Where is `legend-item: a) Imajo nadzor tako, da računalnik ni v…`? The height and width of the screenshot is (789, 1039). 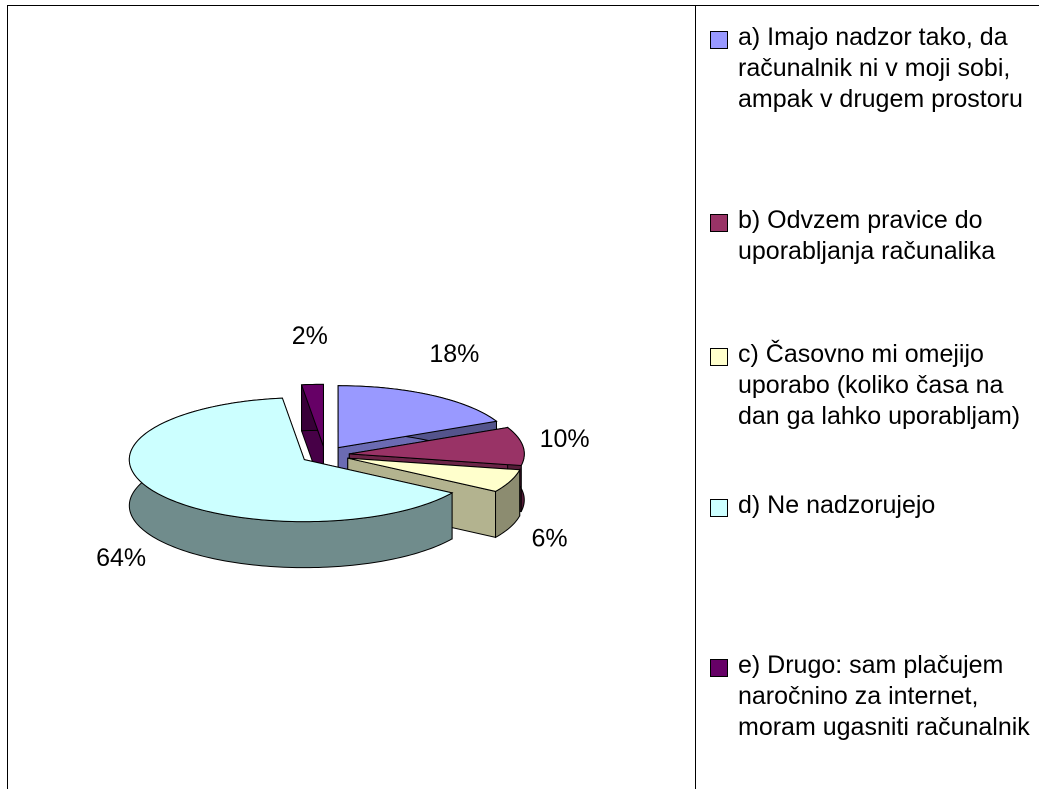 legend-item: a) Imajo nadzor tako, da računalnik ni v… is located at coordinates (874, 68).